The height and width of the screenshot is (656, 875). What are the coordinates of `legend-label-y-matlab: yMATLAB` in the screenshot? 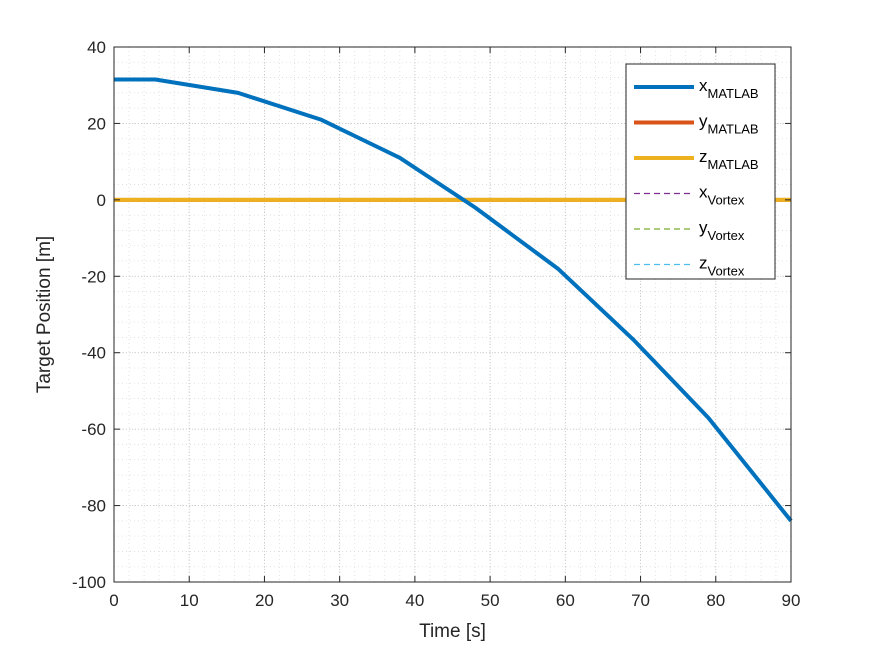 It's located at (729, 124).